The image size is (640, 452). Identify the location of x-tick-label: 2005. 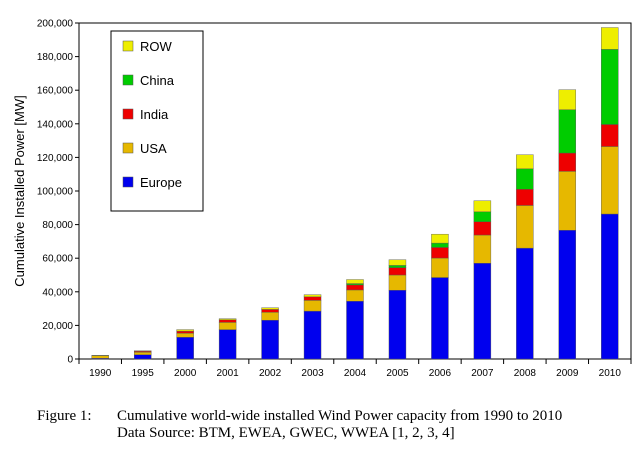
(397, 373).